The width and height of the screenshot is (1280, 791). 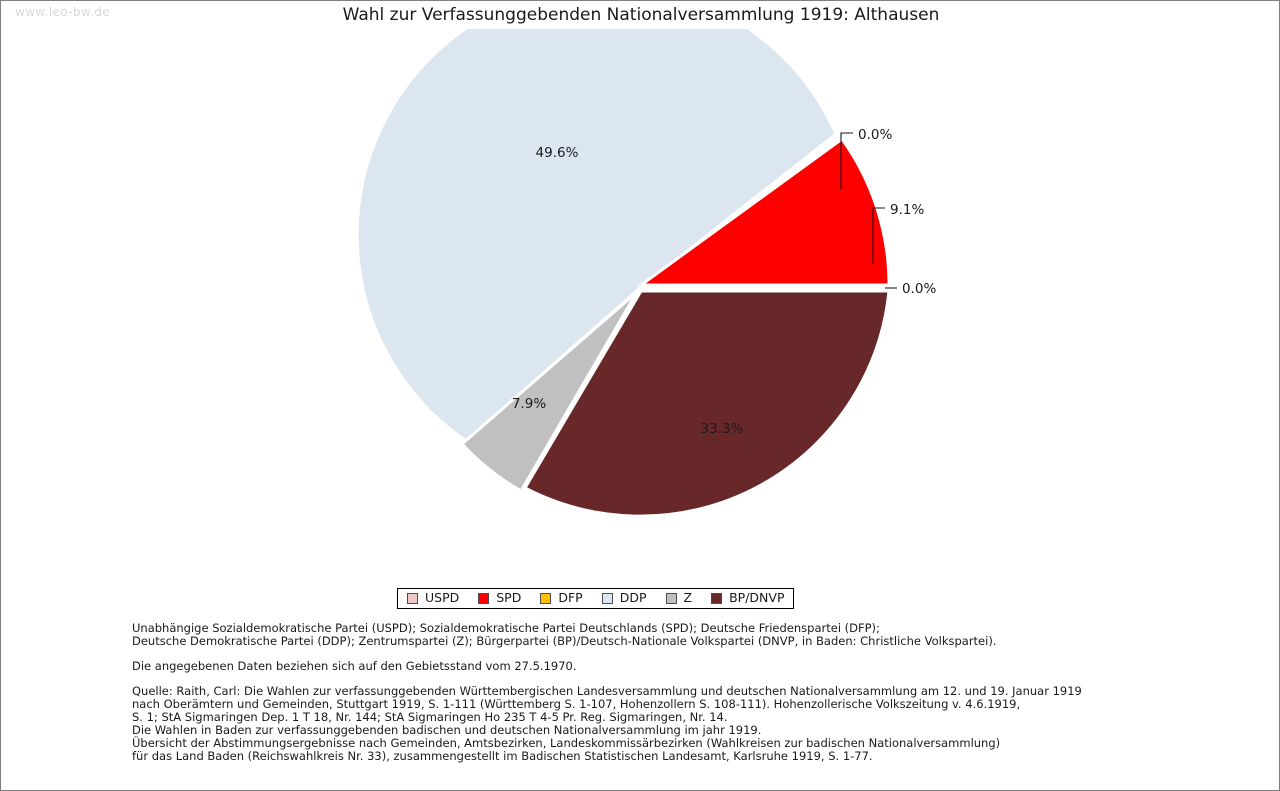 I want to click on legend-item-ddp: DDP, so click(x=624, y=598).